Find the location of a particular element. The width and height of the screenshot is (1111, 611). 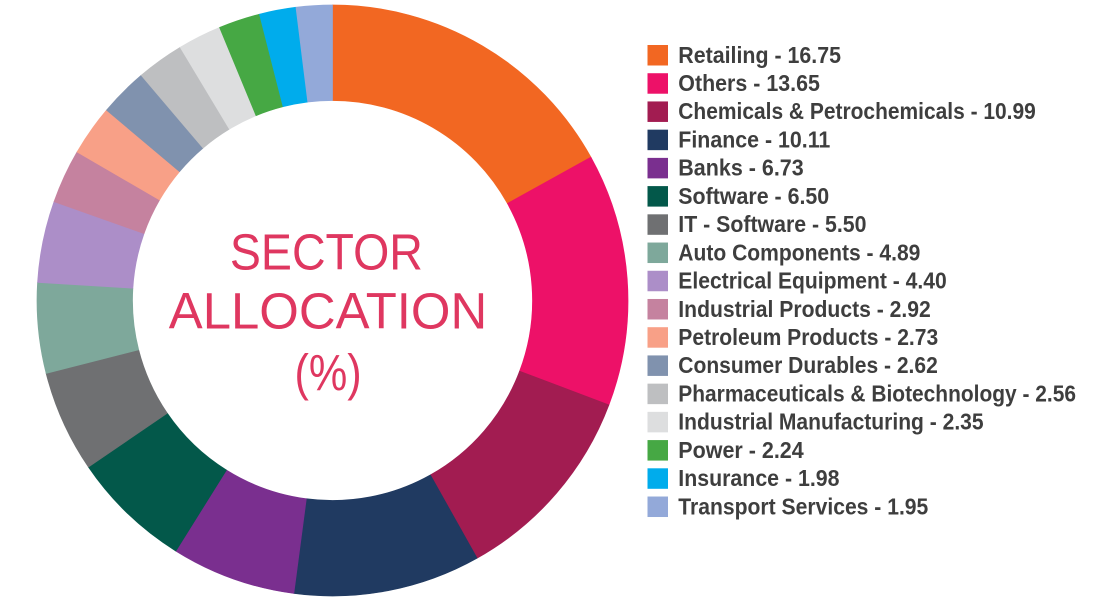

svg-text: Power - 2.24 is located at coordinates (741, 450).